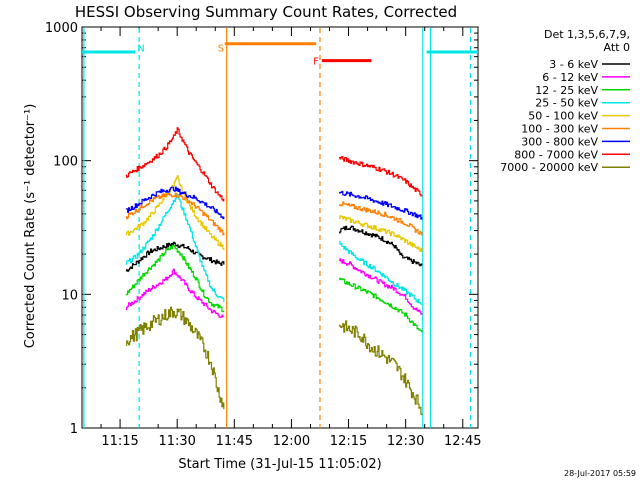 Image resolution: width=640 pixels, height=480 pixels. Describe the element at coordinates (119, 441) in the screenshot. I see `x-tick-label: 11:15` at that location.